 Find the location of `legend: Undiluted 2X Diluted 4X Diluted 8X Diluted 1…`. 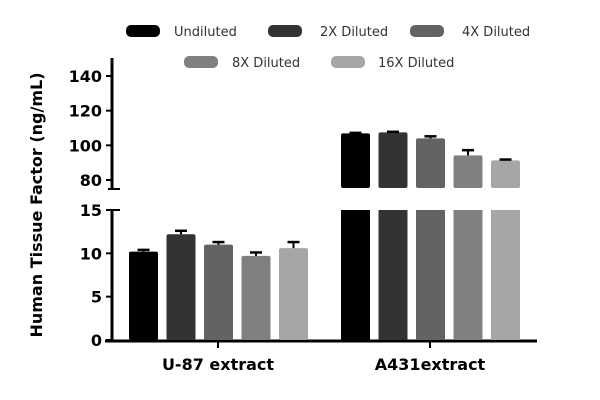

legend: Undiluted 2X Diluted 4X Diluted 8X Diluted 1… is located at coordinates (328, 48).